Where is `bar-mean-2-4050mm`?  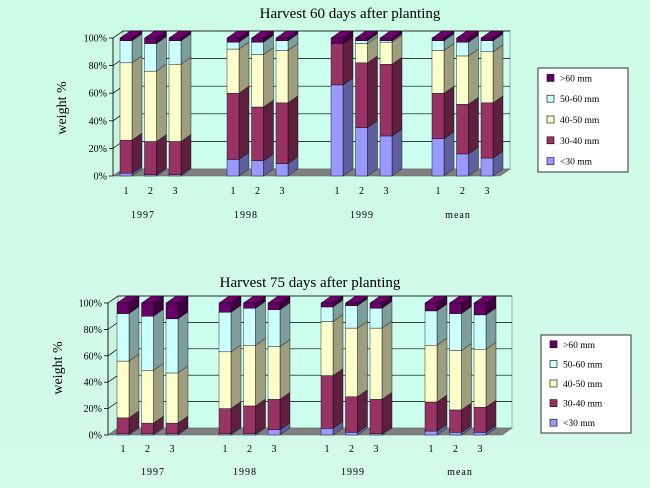 bar-mean-2-4050mm is located at coordinates (460, 377).